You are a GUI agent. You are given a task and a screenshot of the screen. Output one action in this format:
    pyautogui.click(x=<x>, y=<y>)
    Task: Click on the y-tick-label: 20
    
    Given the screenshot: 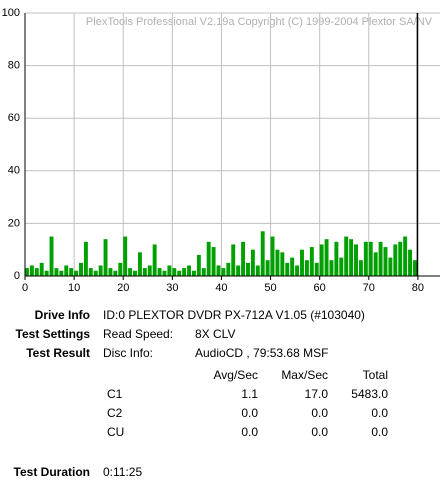 What is the action you would take?
    pyautogui.click(x=14, y=223)
    